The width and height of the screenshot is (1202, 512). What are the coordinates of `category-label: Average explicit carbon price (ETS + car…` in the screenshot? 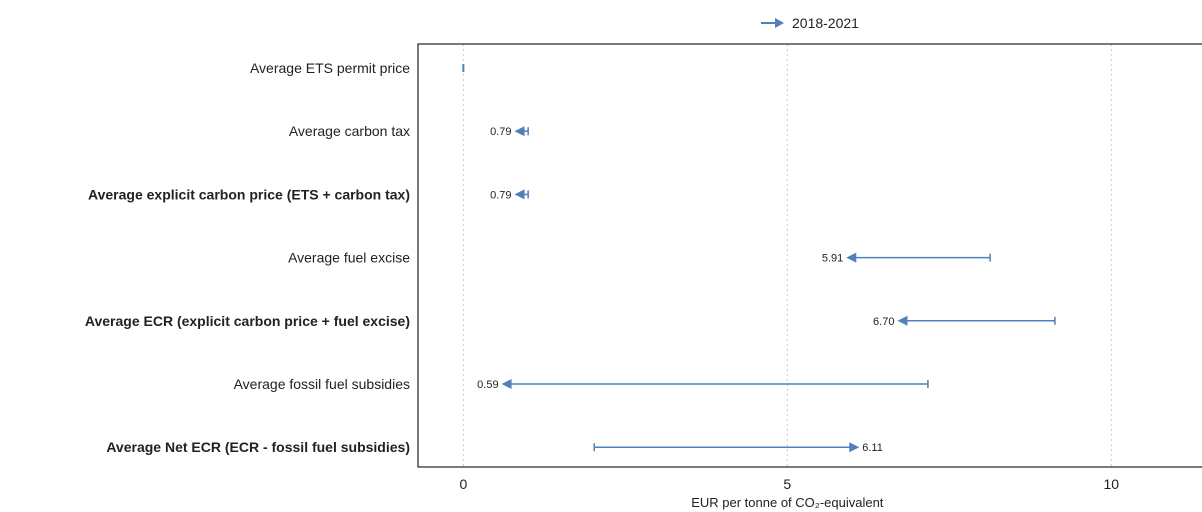 It's located at (249, 194).